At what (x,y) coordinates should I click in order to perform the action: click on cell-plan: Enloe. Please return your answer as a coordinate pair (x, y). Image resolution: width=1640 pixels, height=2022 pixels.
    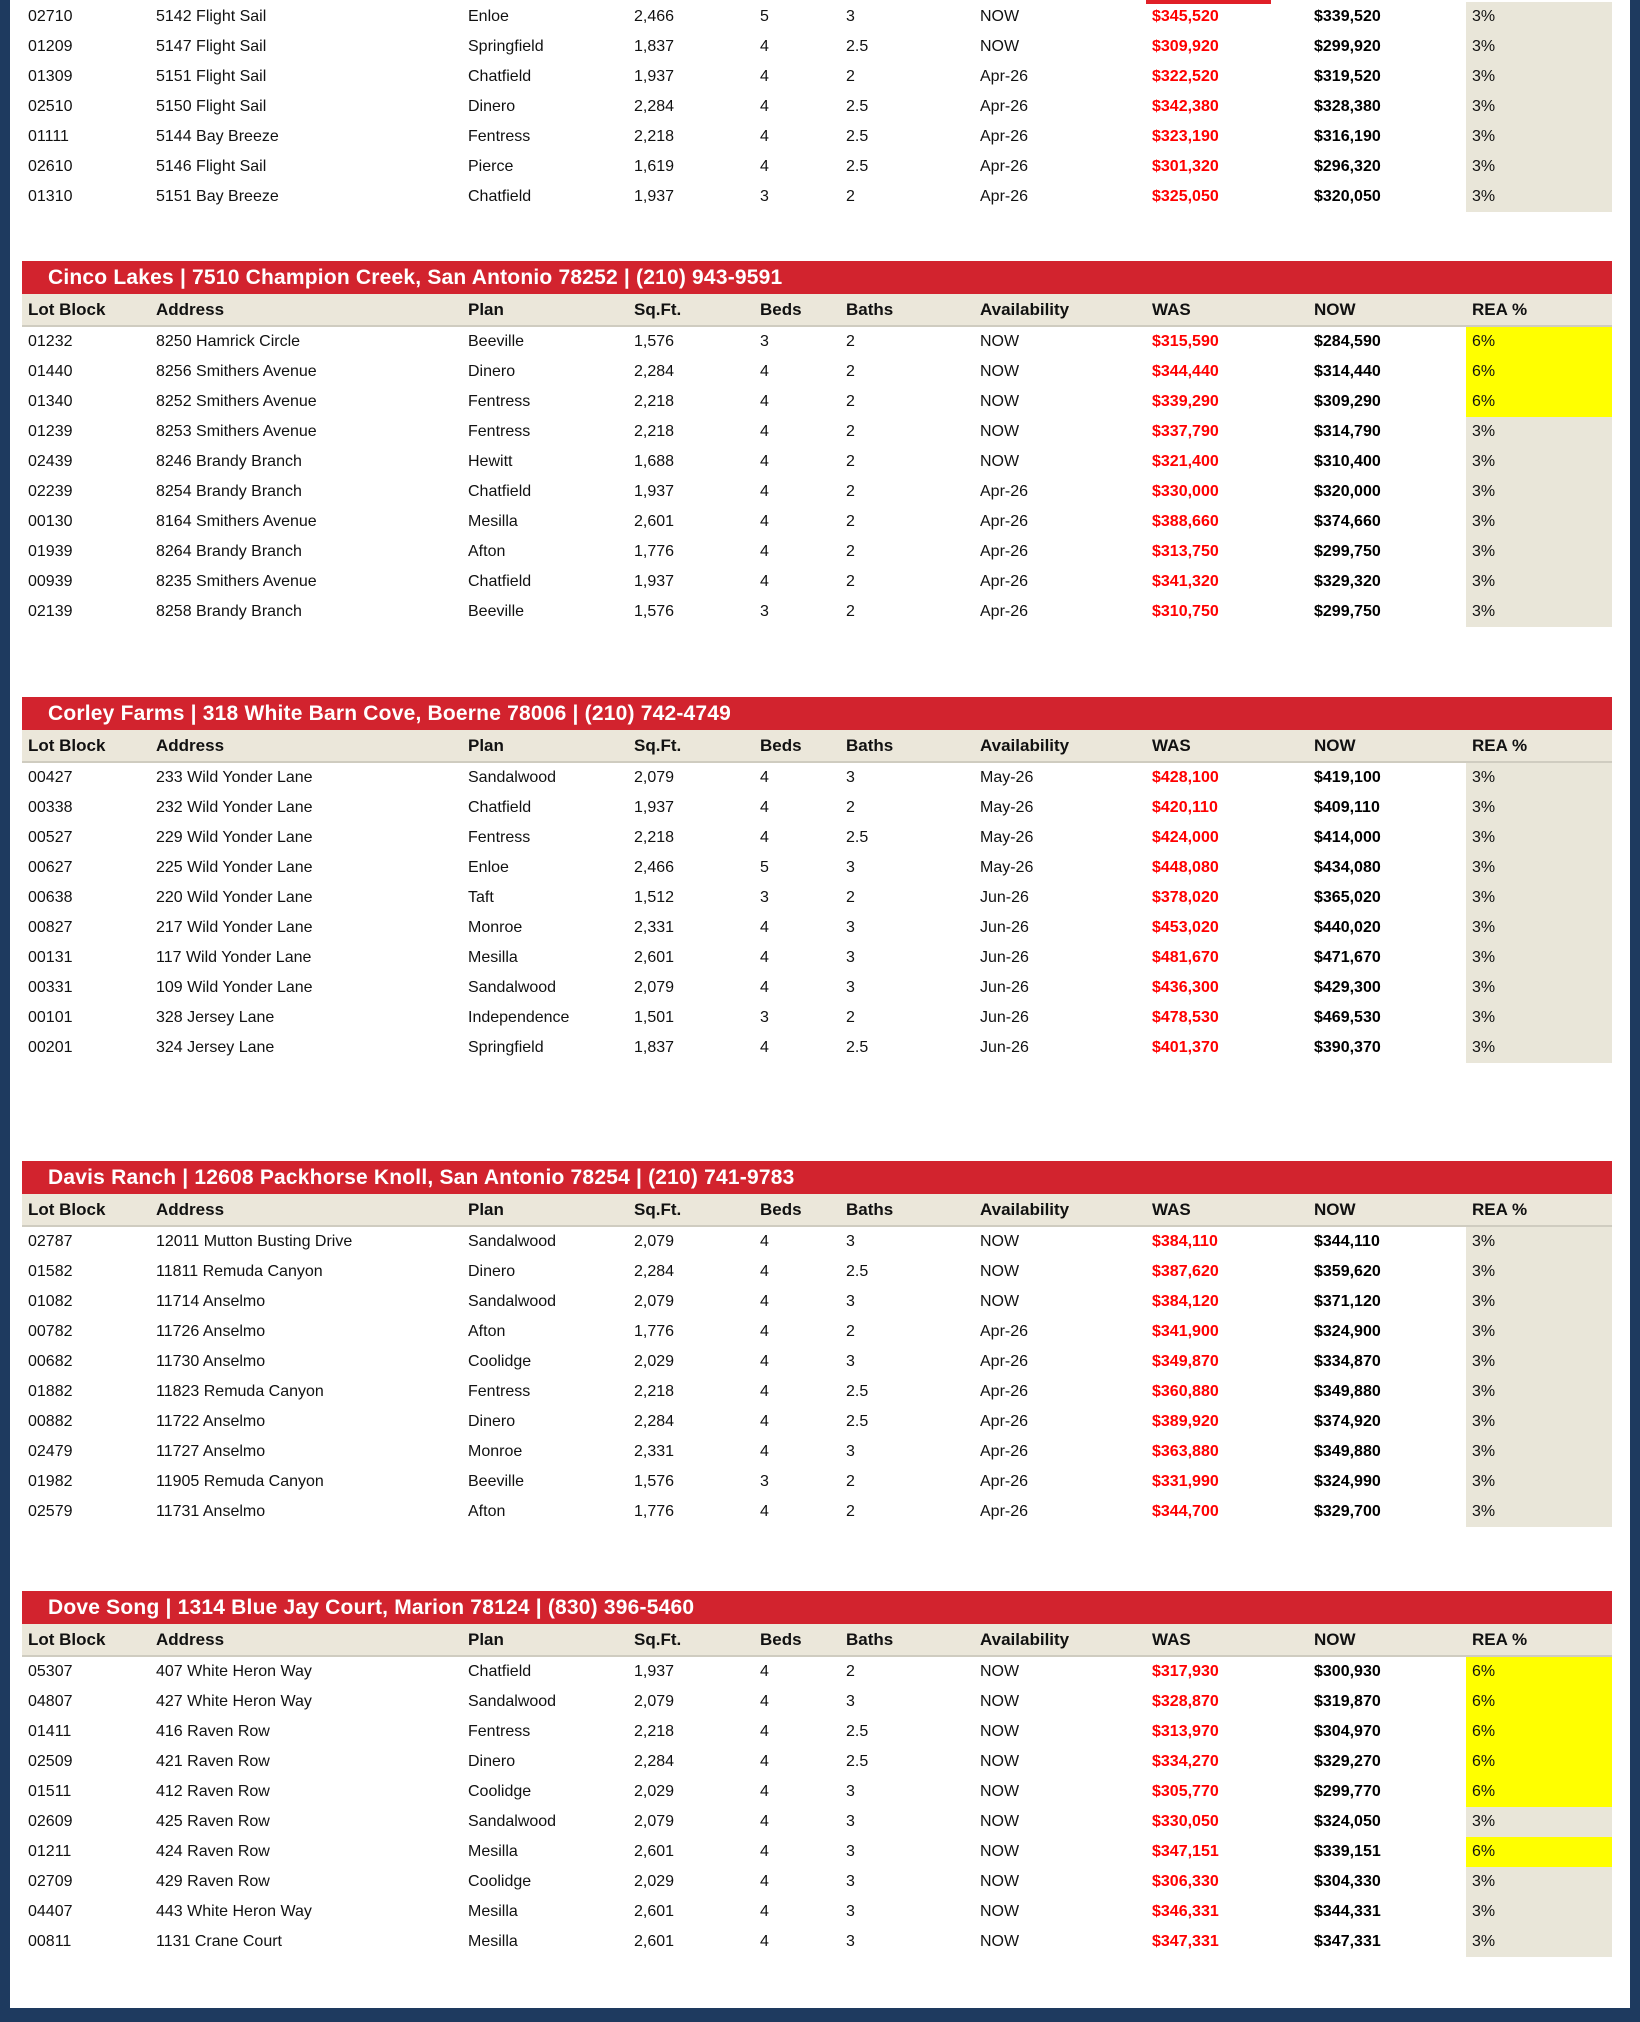
    Looking at the image, I should click on (488, 867).